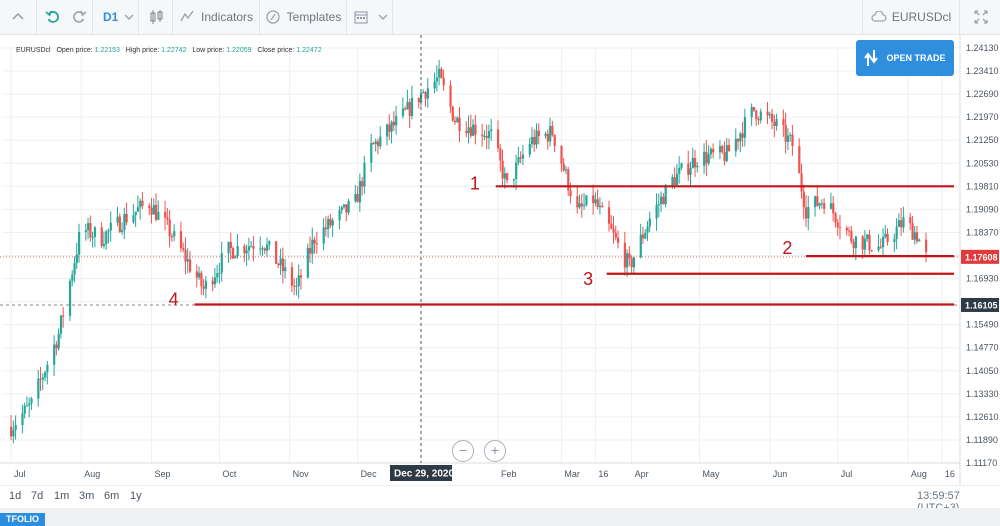 The width and height of the screenshot is (1000, 526). I want to click on ohlc-symbol: EURUSDcl, so click(33, 50).